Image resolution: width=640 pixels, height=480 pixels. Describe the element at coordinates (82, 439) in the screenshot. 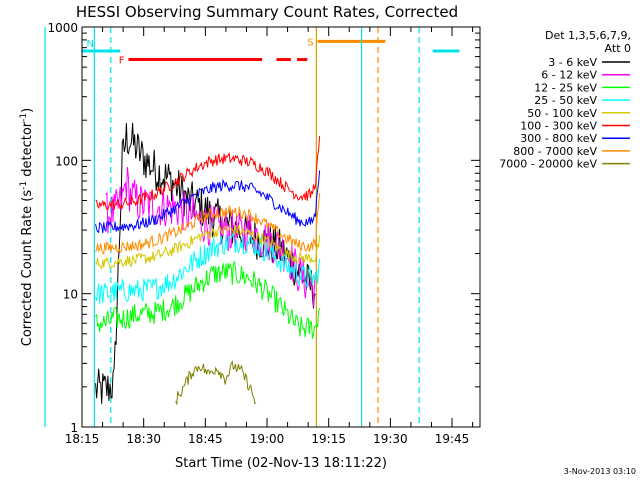

I see `x-tick-label-1: 18:15` at that location.